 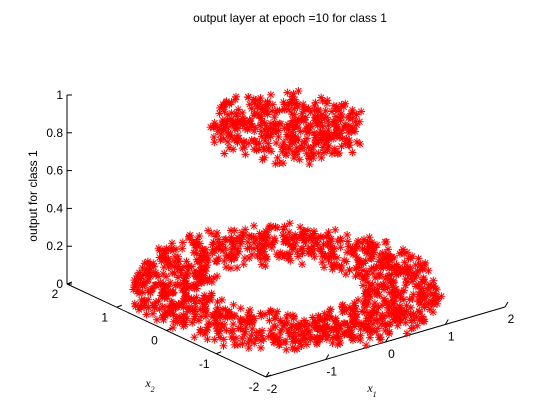 I want to click on y-tick-mark, so click(x=219, y=353).